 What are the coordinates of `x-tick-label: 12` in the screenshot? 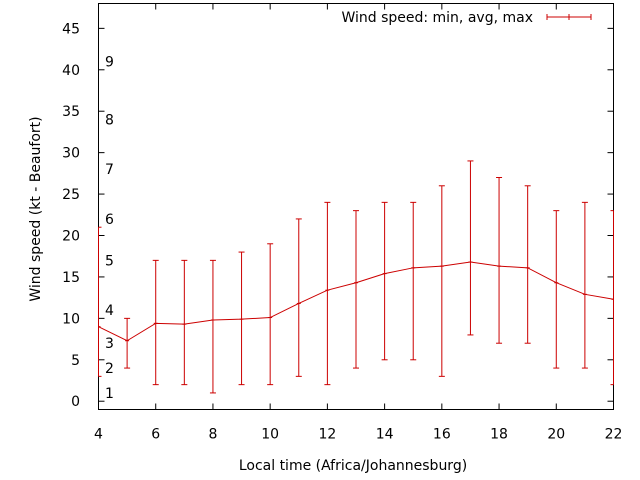 It's located at (327, 435).